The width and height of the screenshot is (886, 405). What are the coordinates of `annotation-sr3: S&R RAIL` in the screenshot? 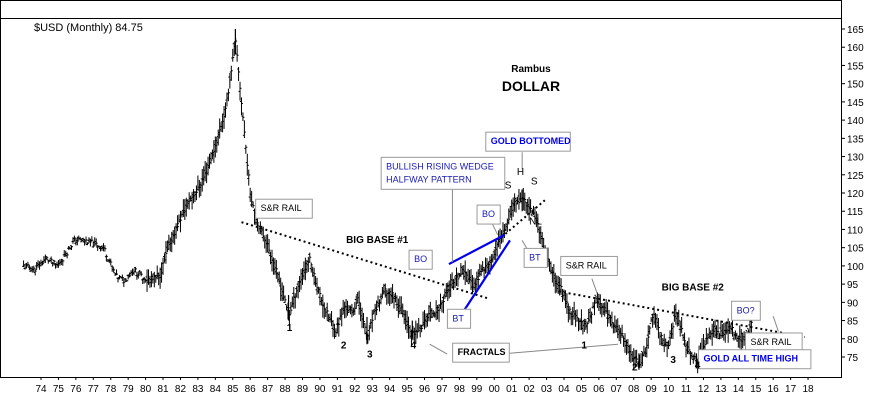 It's located at (774, 342).